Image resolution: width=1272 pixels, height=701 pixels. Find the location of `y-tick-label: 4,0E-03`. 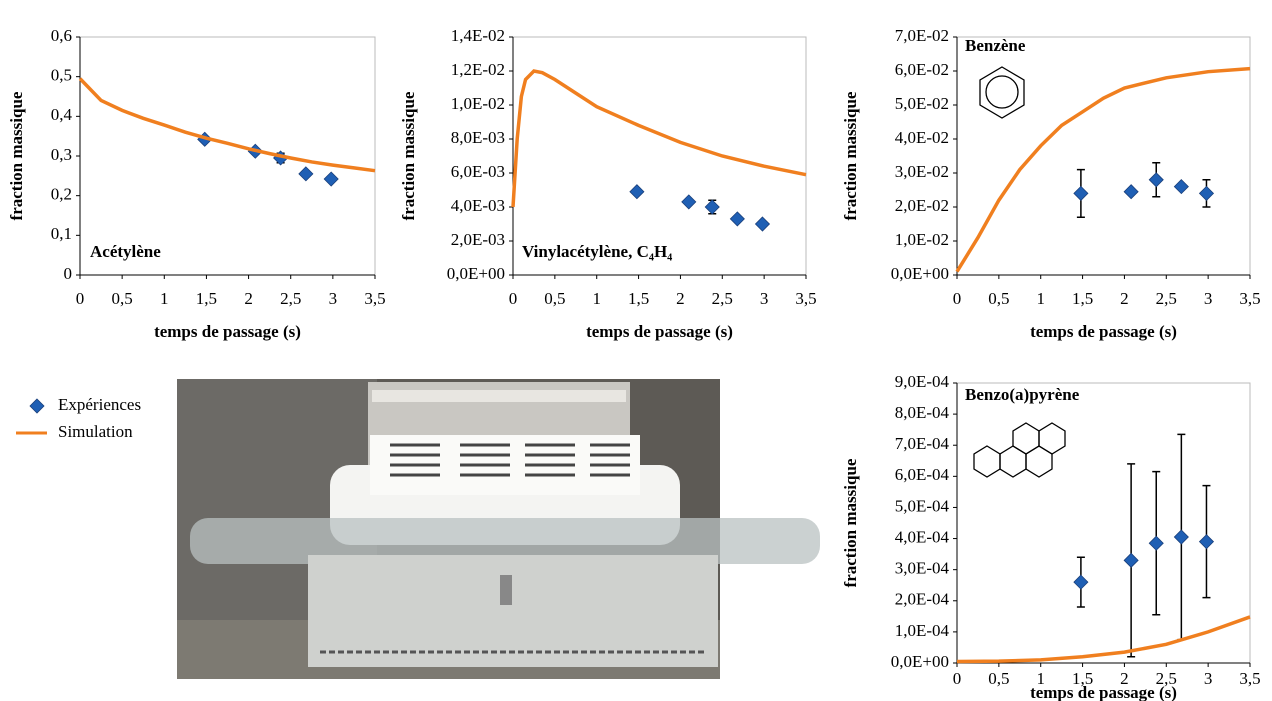

y-tick-label: 4,0E-03 is located at coordinates (478, 205).